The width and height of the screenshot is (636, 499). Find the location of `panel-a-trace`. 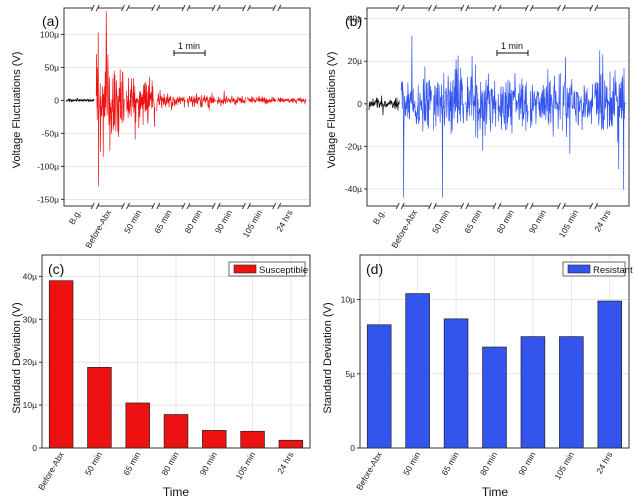

panel-a-trace is located at coordinates (186, 99).